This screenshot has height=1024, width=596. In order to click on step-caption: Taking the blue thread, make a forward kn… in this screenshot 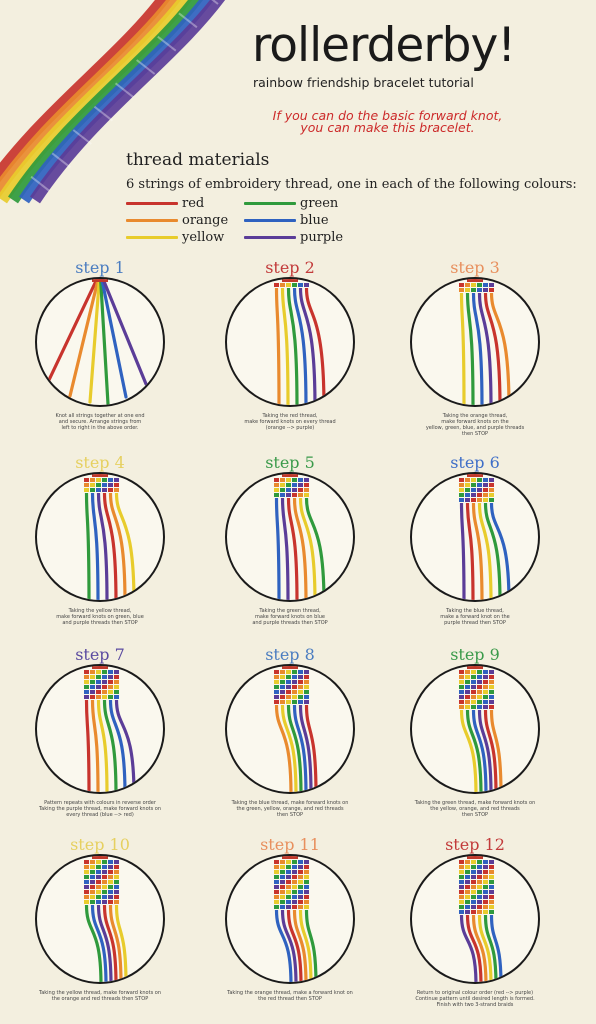, I will do `click(475, 617)`.